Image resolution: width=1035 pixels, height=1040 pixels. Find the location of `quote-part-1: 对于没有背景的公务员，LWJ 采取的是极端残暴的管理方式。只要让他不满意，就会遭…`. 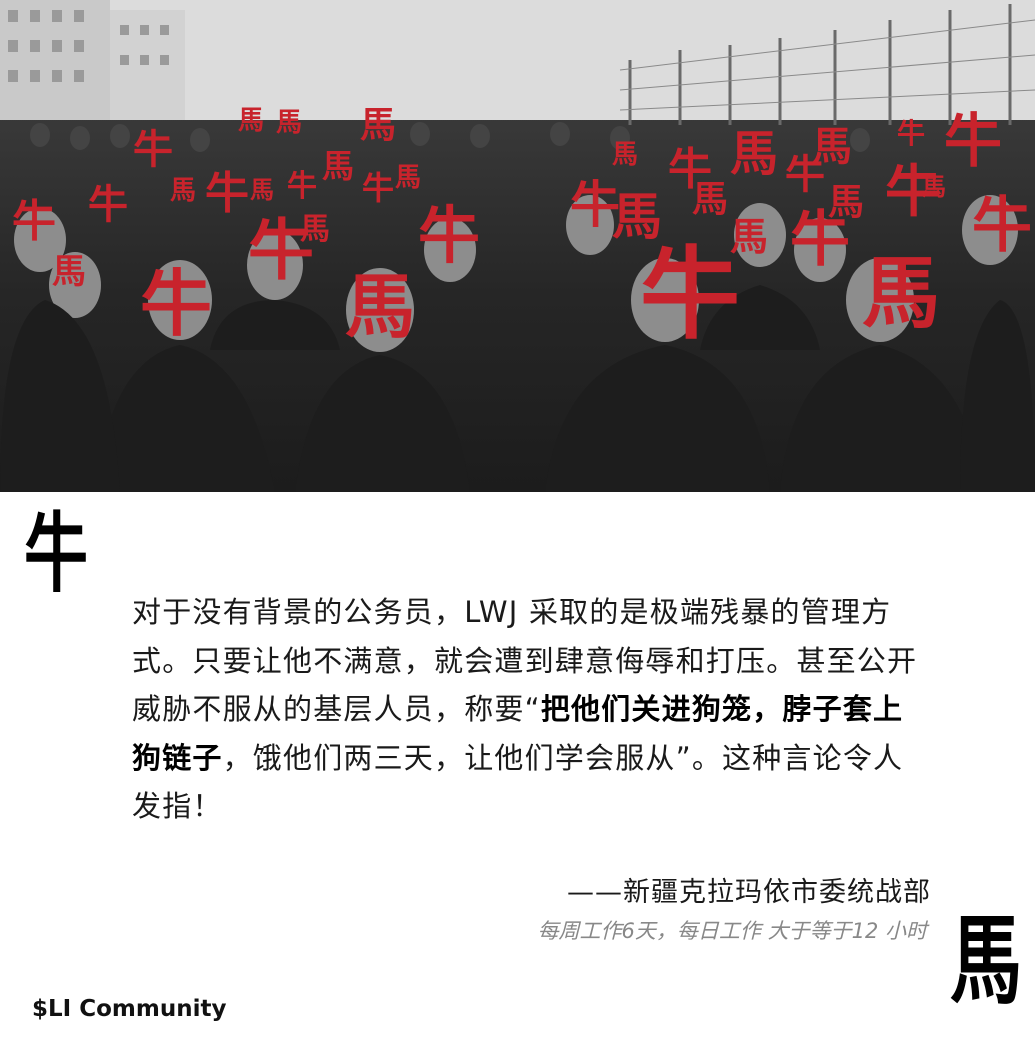

quote-part-1: 对于没有背景的公务员，LWJ 采取的是极端残暴的管理方式。只要让他不满意，就会遭… is located at coordinates (525, 660).